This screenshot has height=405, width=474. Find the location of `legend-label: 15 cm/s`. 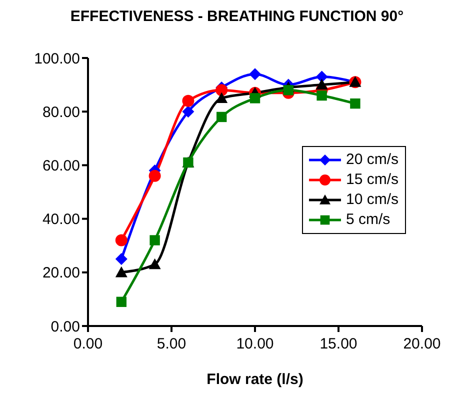

legend-label: 15 cm/s is located at coordinates (372, 180).